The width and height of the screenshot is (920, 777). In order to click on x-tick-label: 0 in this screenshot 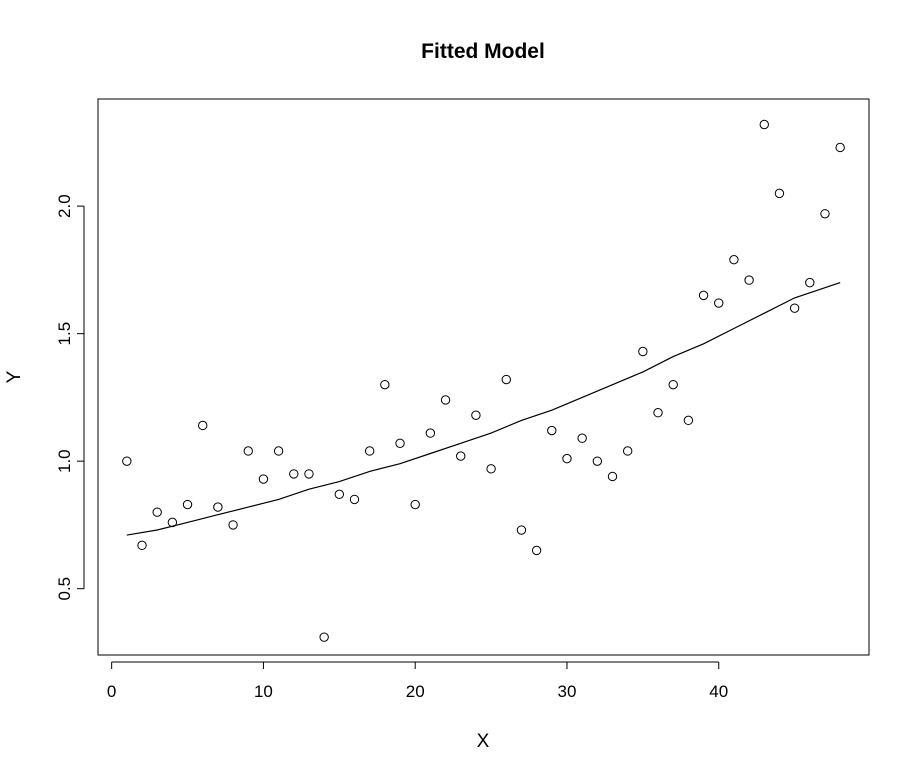, I will do `click(111, 691)`.